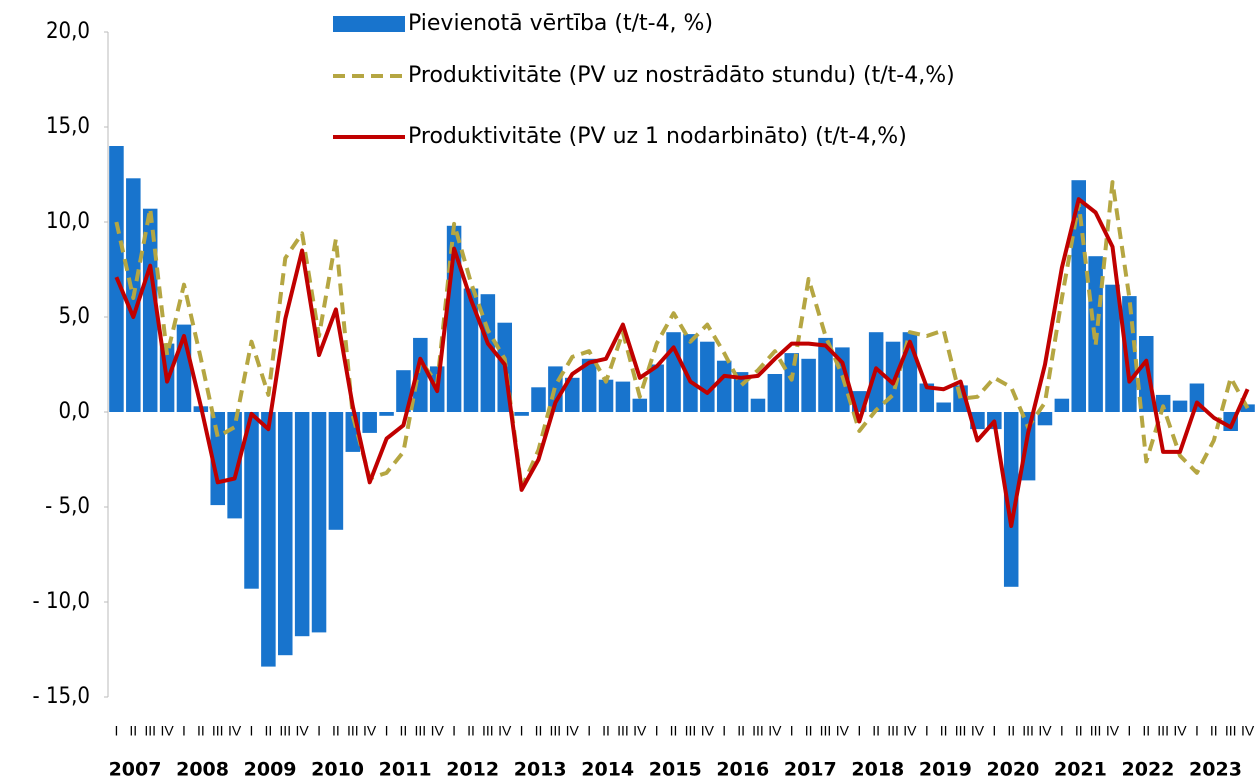 This screenshot has height=781, width=1256. What do you see at coordinates (472, 770) in the screenshot?
I see `year-label: 2012` at bounding box center [472, 770].